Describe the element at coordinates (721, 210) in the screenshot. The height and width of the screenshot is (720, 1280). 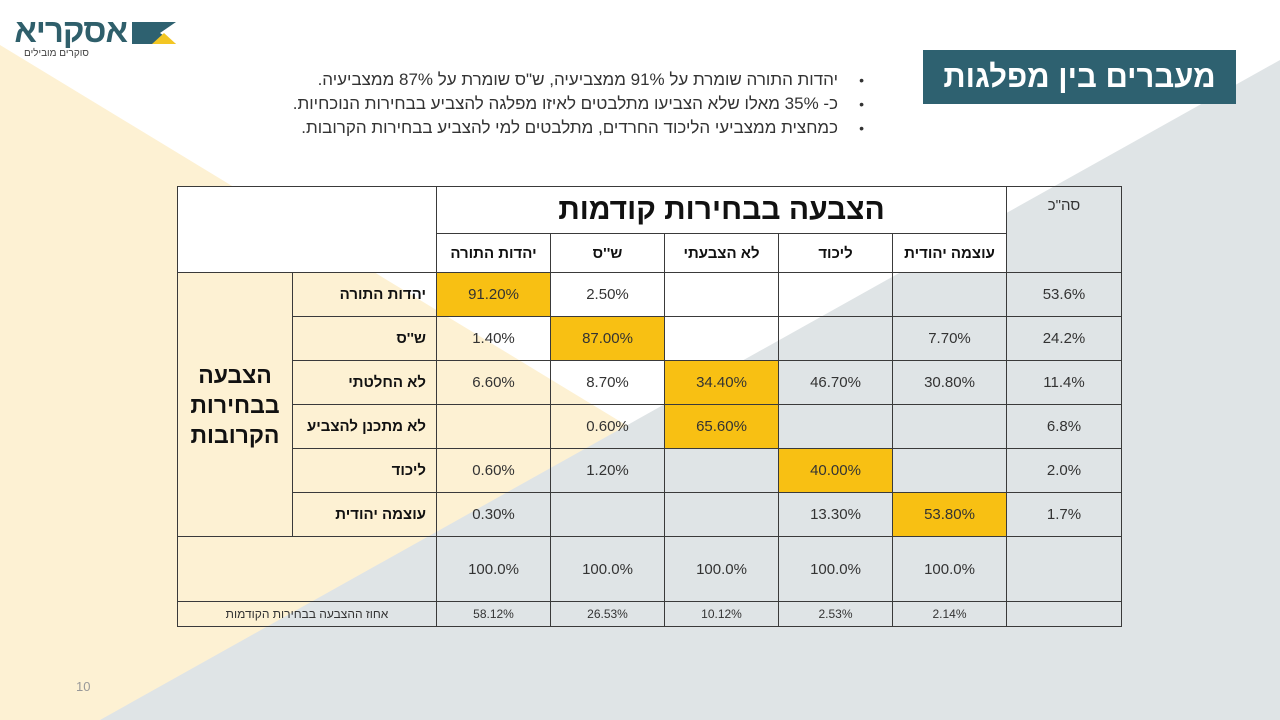
I see `column-group-header: הצבעה בבחירות קודמות` at that location.